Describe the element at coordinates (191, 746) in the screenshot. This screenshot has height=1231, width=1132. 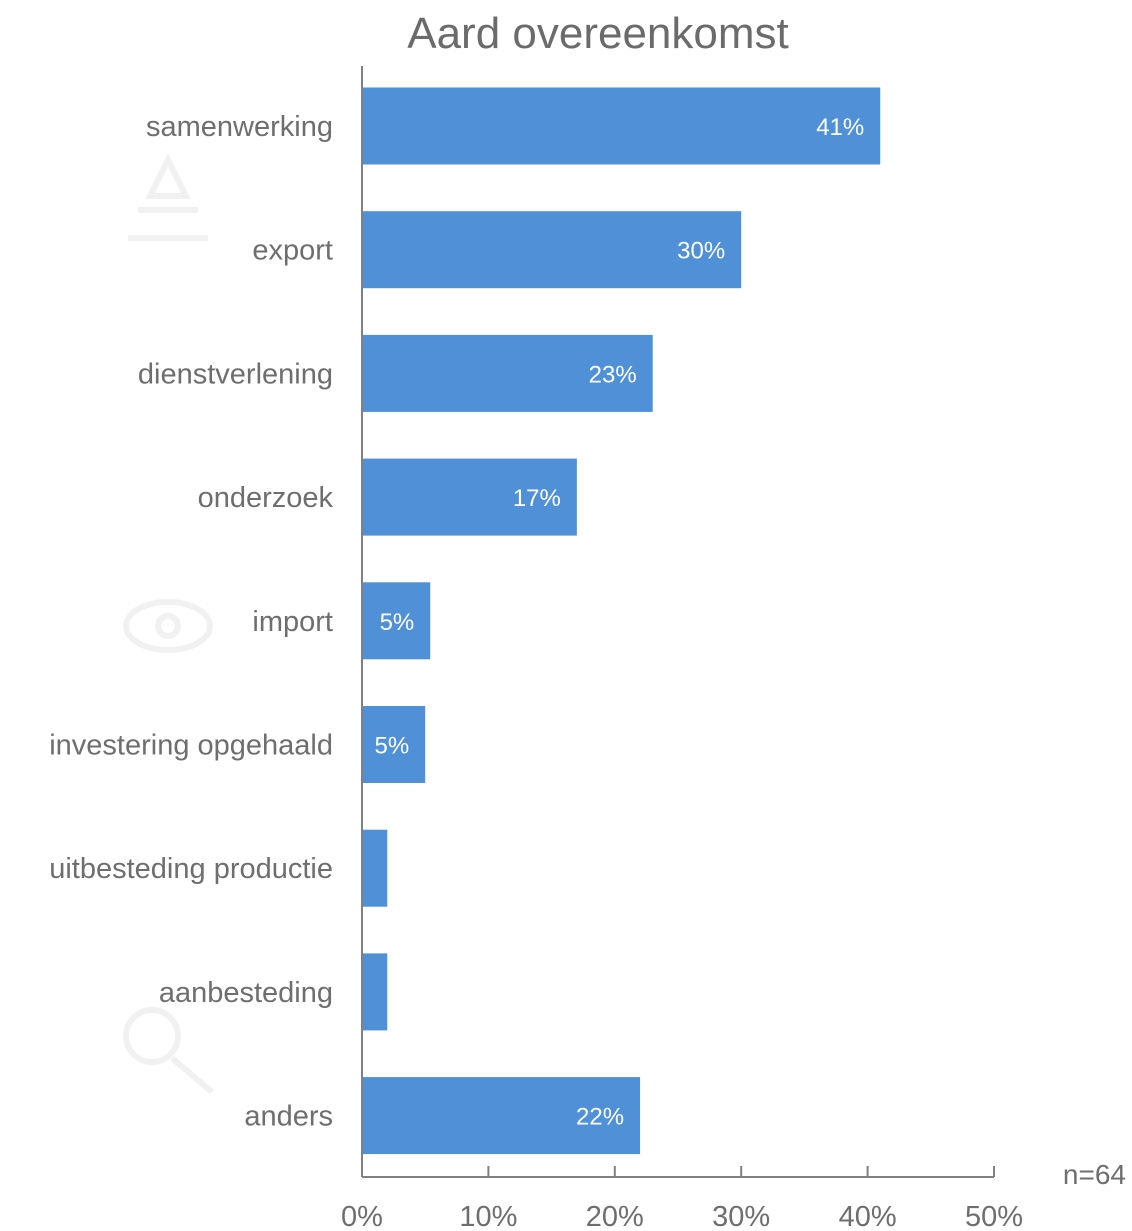
I see `category-label: investering opgehaald` at that location.